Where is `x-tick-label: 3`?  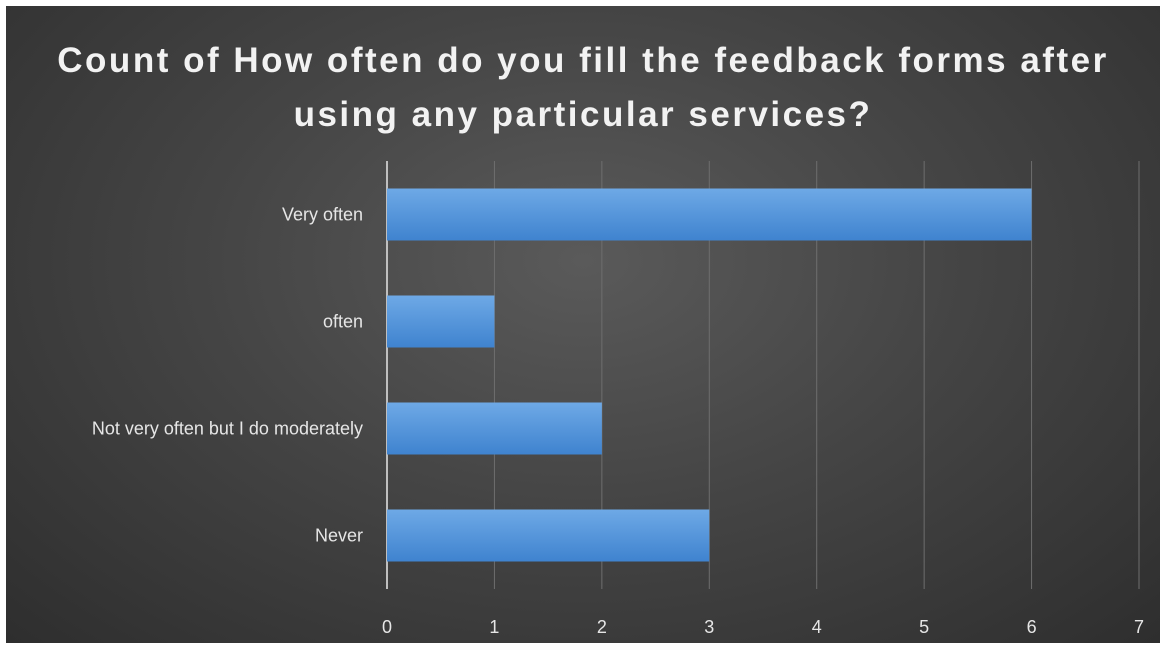
x-tick-label: 3 is located at coordinates (709, 627).